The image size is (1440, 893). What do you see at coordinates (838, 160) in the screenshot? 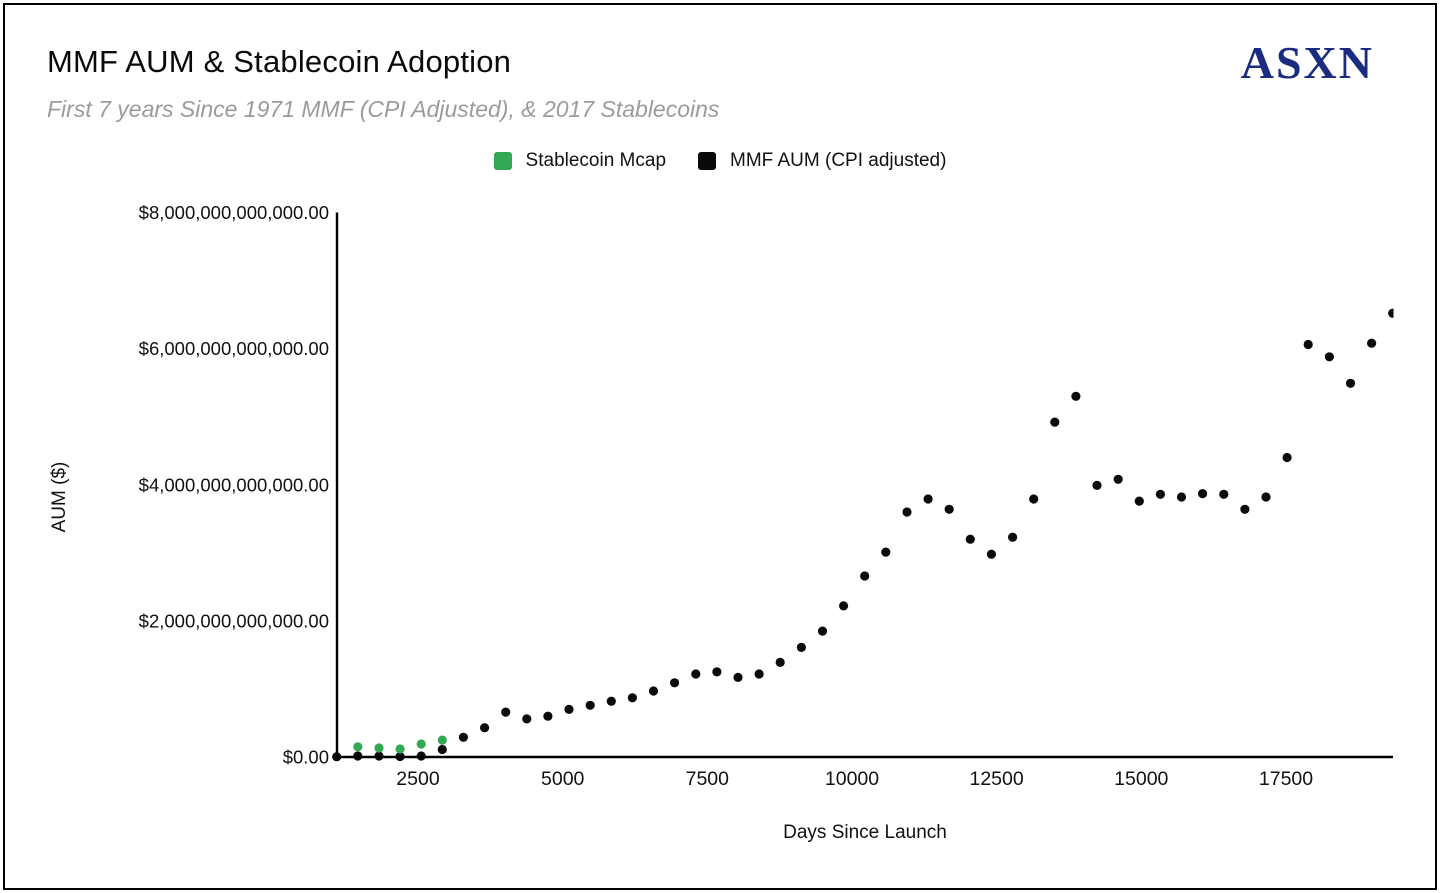
I see `legend-label: MMF AUM (CPI adjusted)` at bounding box center [838, 160].